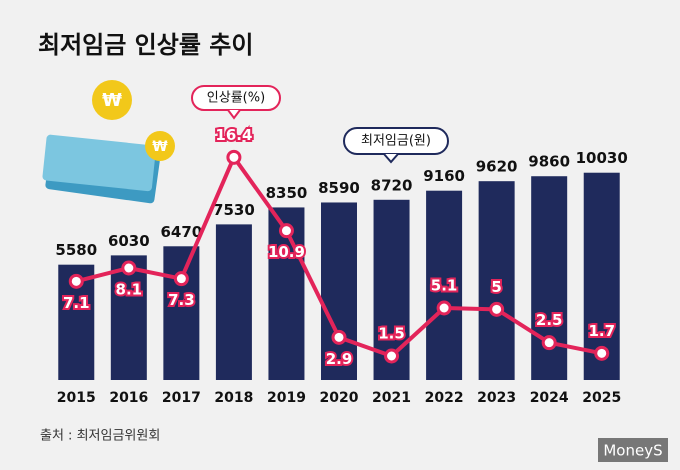 The image size is (680, 470). What do you see at coordinates (391, 334) in the screenshot?
I see `line-value-label: 1.5` at bounding box center [391, 334].